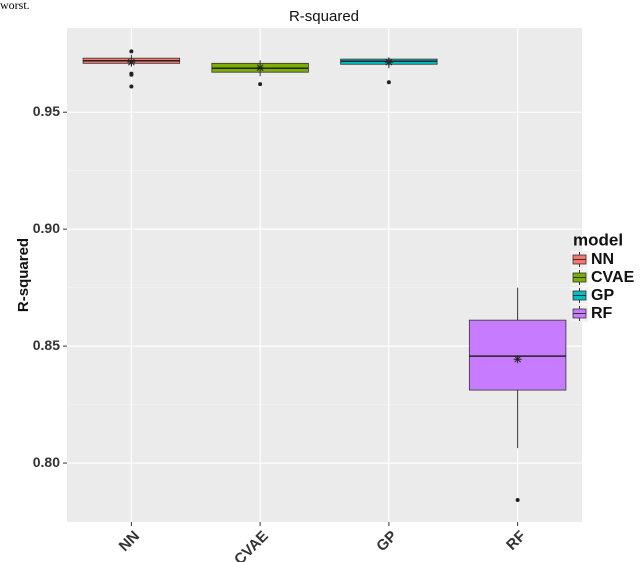 This screenshot has height=562, width=640. I want to click on legend-label: CVAE, so click(613, 277).